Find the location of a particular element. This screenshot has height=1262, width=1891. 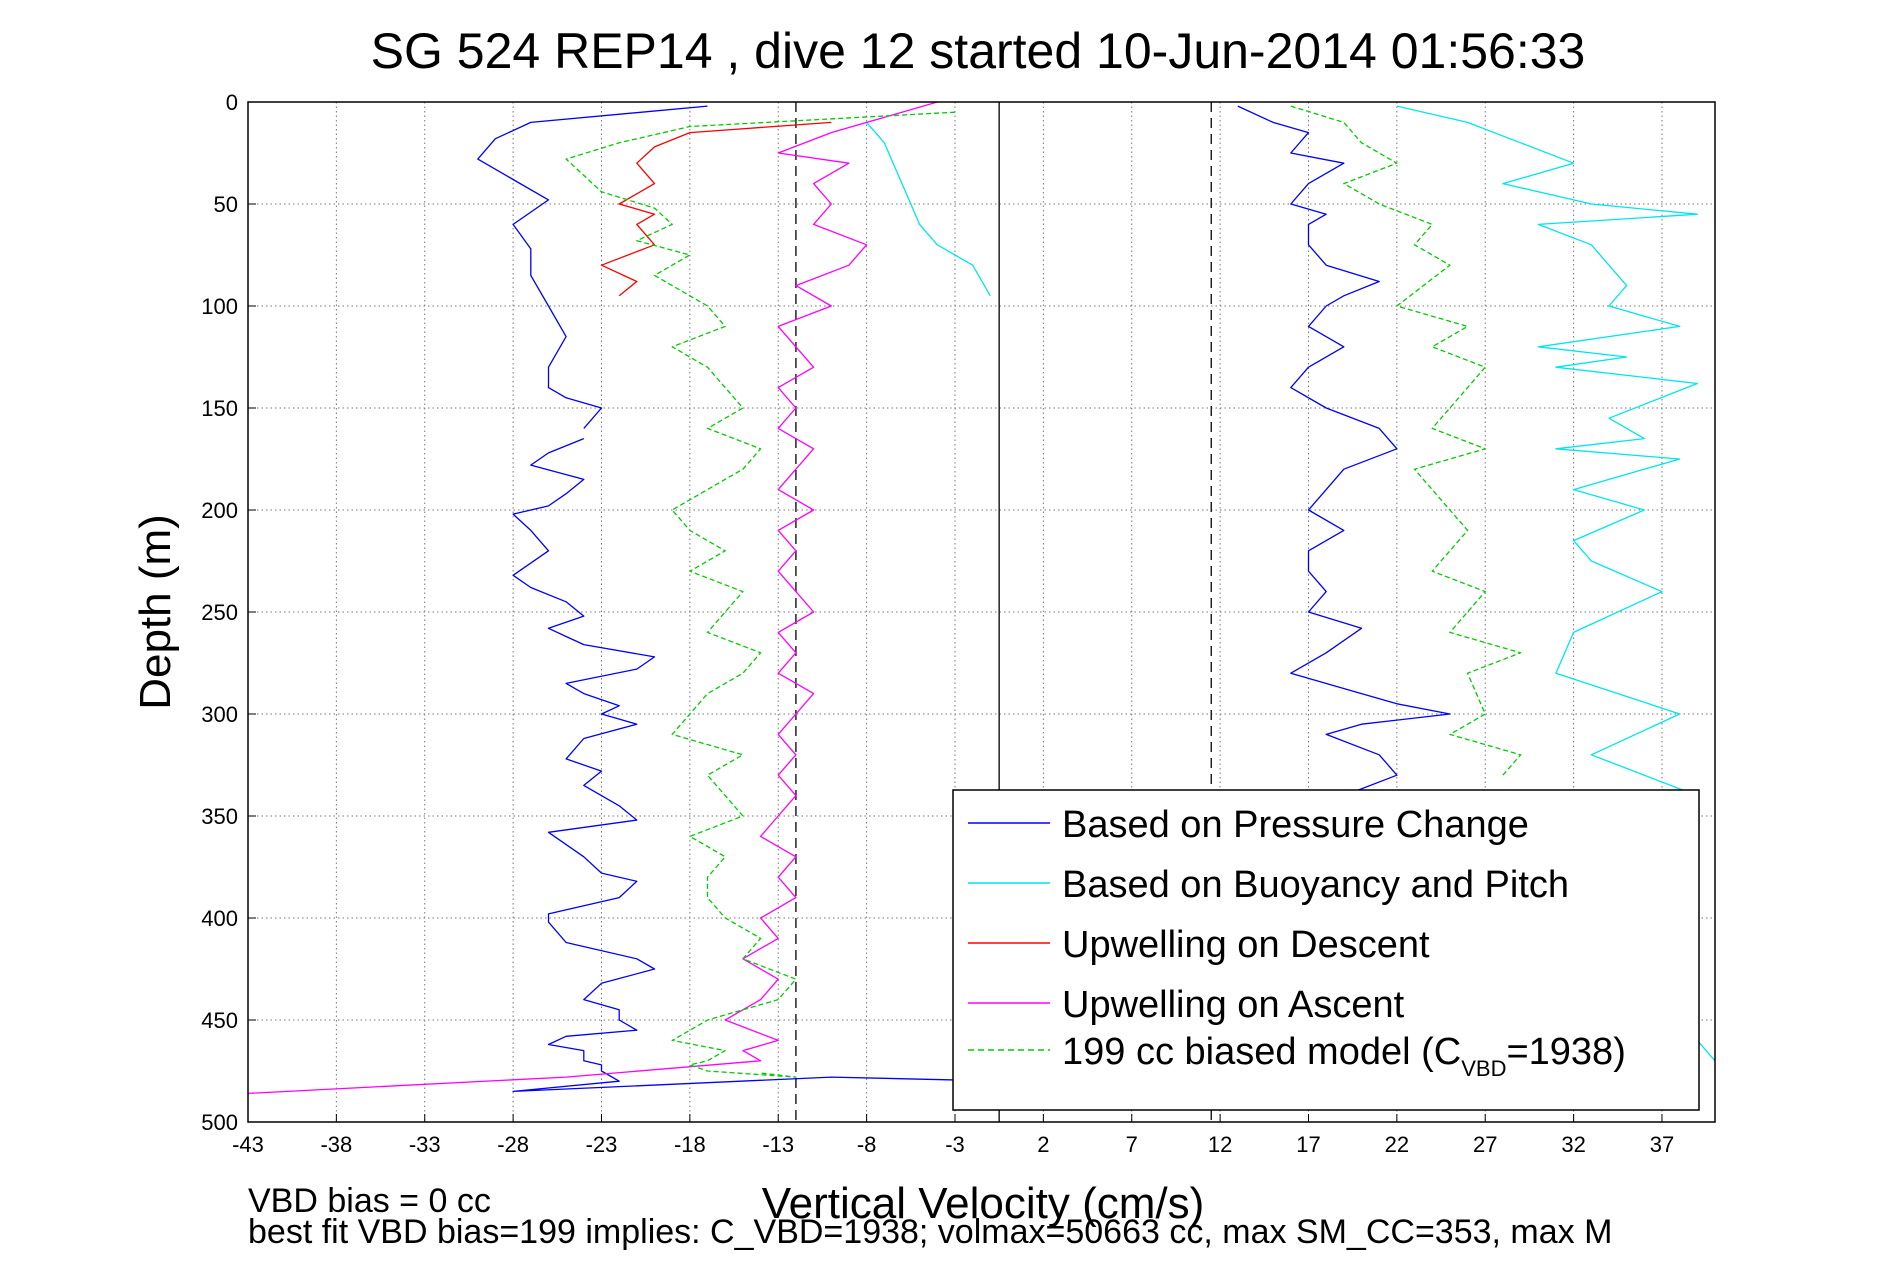

x-tick-label: -18 is located at coordinates (690, 1144).